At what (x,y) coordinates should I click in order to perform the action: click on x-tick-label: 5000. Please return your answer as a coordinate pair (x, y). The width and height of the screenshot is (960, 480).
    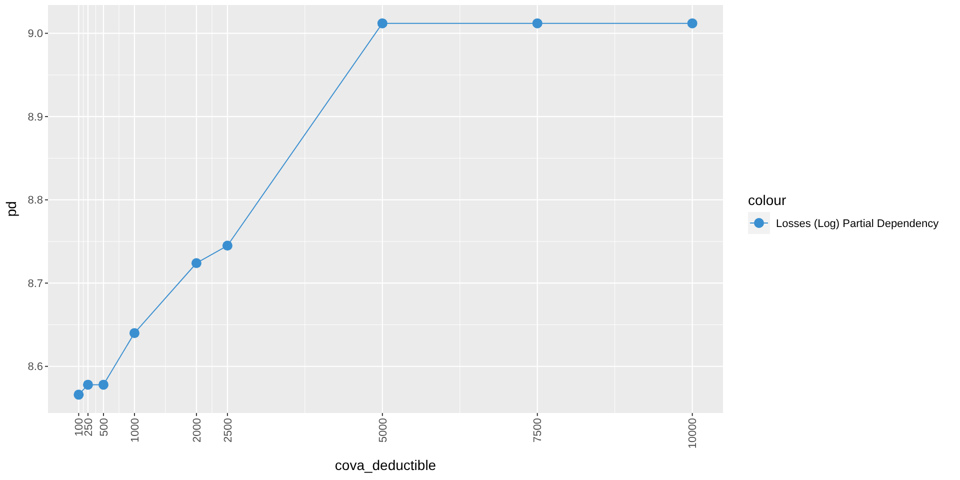
    Looking at the image, I should click on (383, 430).